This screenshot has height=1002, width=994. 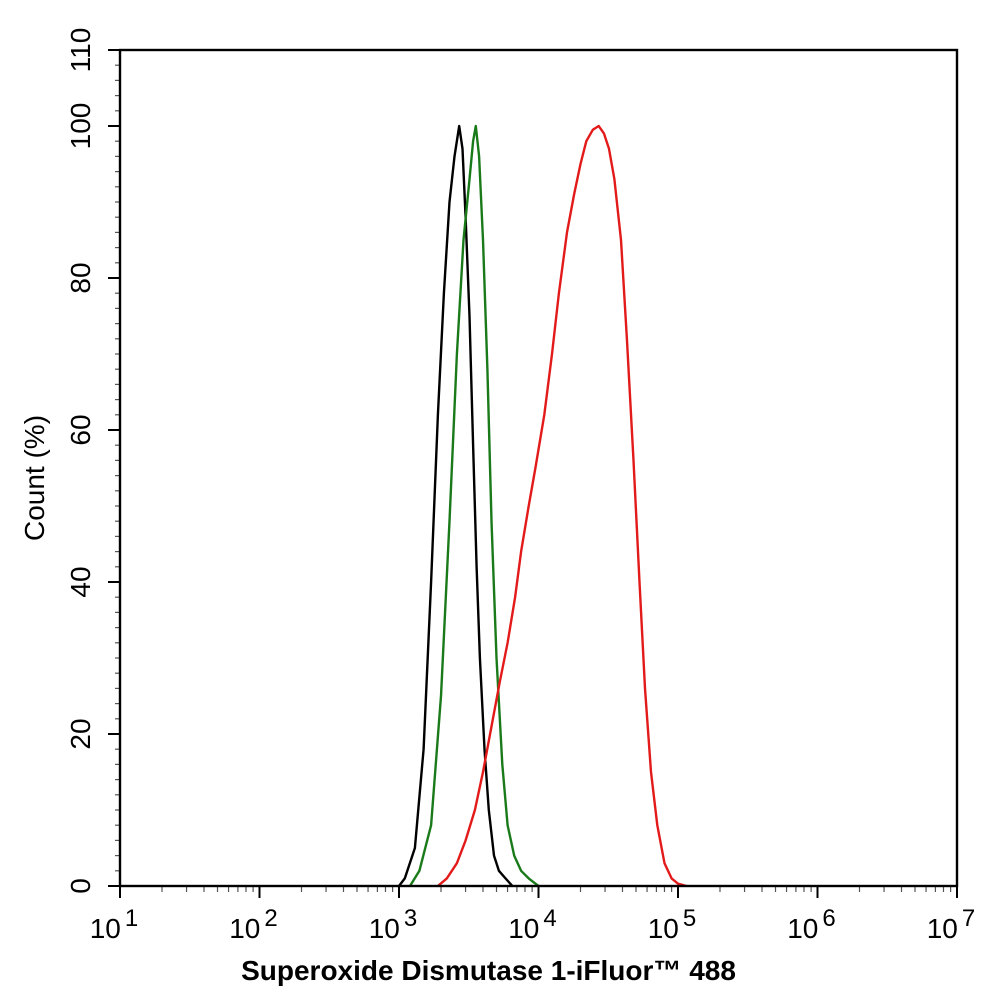 I want to click on x-tick-label: 10 1, so click(x=114, y=924).